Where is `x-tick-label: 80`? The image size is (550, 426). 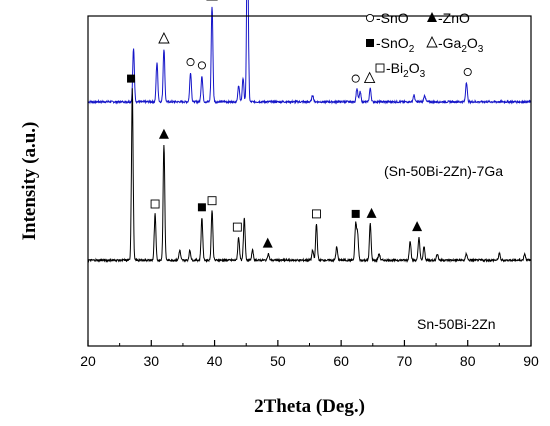 x-tick-label: 80 is located at coordinates (468, 361).